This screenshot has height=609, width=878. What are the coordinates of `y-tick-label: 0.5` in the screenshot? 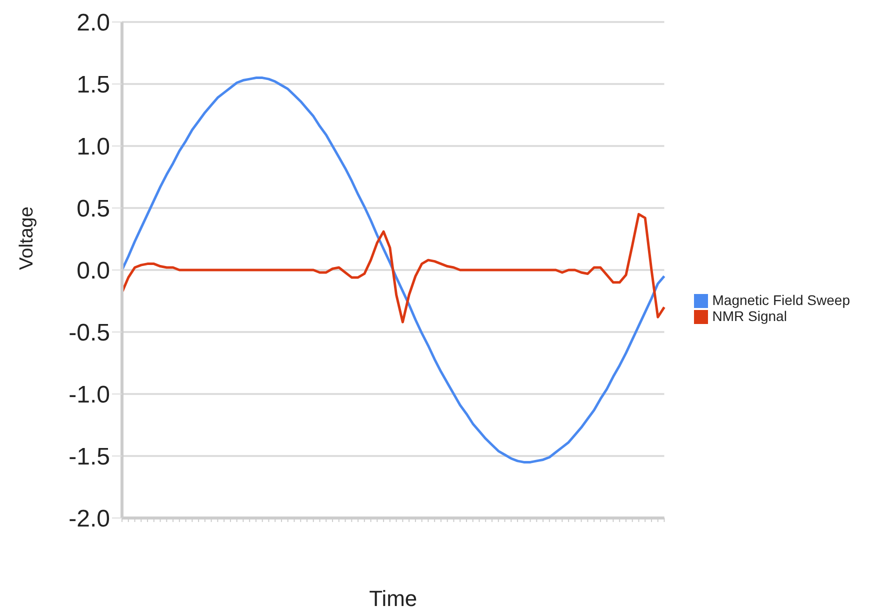 It's located at (93, 209).